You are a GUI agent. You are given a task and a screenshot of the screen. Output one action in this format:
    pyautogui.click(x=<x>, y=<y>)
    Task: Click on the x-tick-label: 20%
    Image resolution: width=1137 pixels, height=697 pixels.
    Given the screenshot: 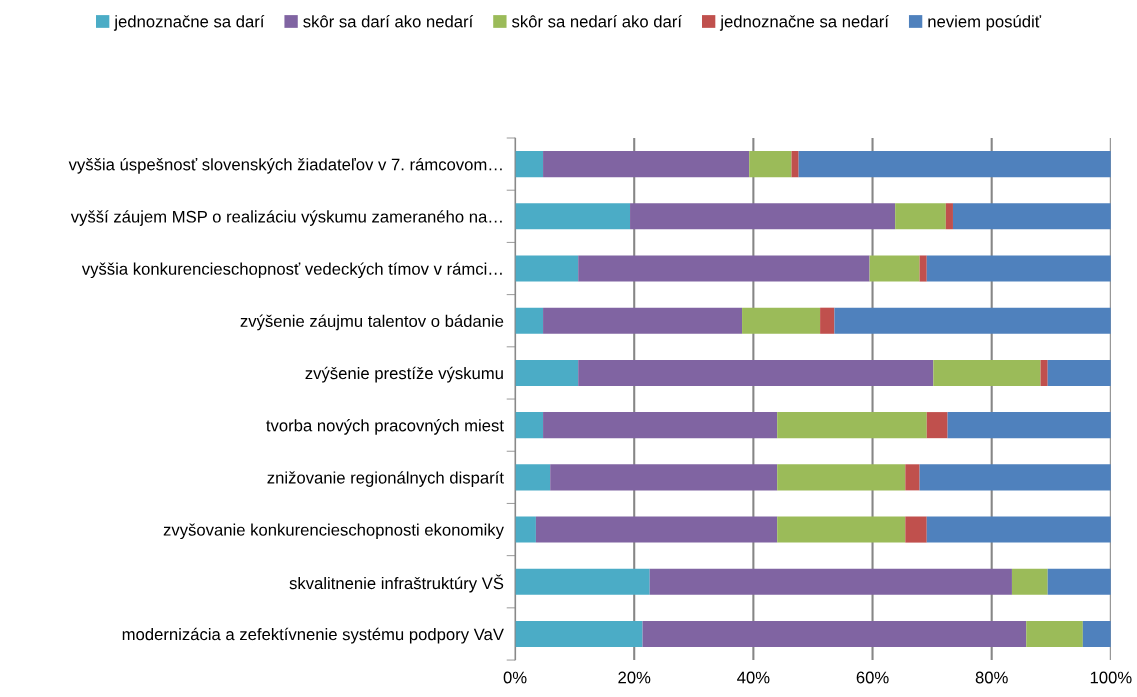 What is the action you would take?
    pyautogui.click(x=634, y=677)
    